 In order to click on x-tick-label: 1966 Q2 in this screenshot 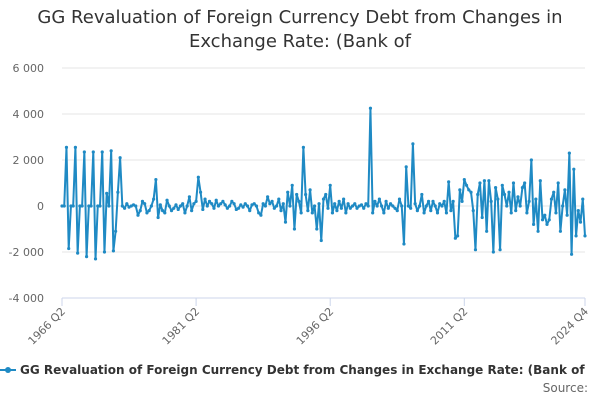, I will do `click(47, 326)`.